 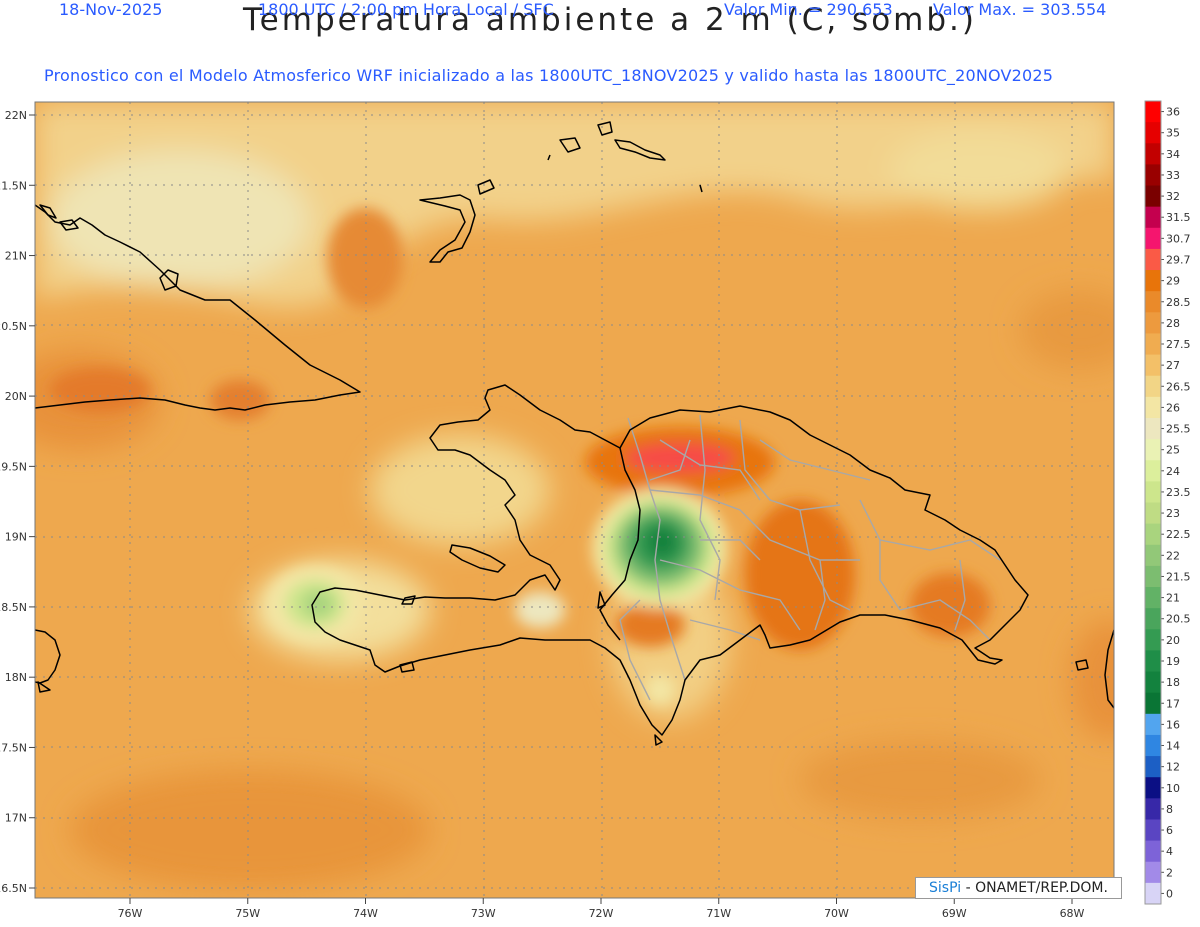 What do you see at coordinates (1173, 788) in the screenshot?
I see `colorbar-label: 10` at bounding box center [1173, 788].